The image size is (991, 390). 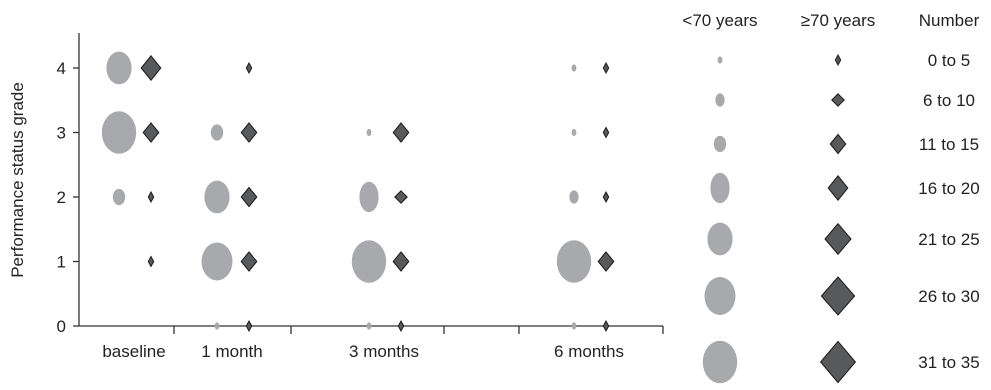 What do you see at coordinates (133, 351) in the screenshot?
I see `x-tick-label: baseline` at bounding box center [133, 351].